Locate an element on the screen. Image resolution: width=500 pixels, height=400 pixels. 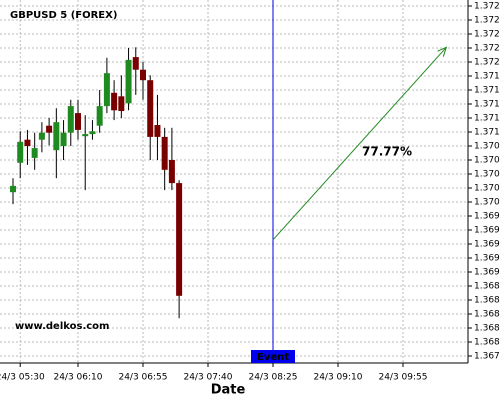
x-tick-label: 24/3 09:55 is located at coordinates (402, 378).